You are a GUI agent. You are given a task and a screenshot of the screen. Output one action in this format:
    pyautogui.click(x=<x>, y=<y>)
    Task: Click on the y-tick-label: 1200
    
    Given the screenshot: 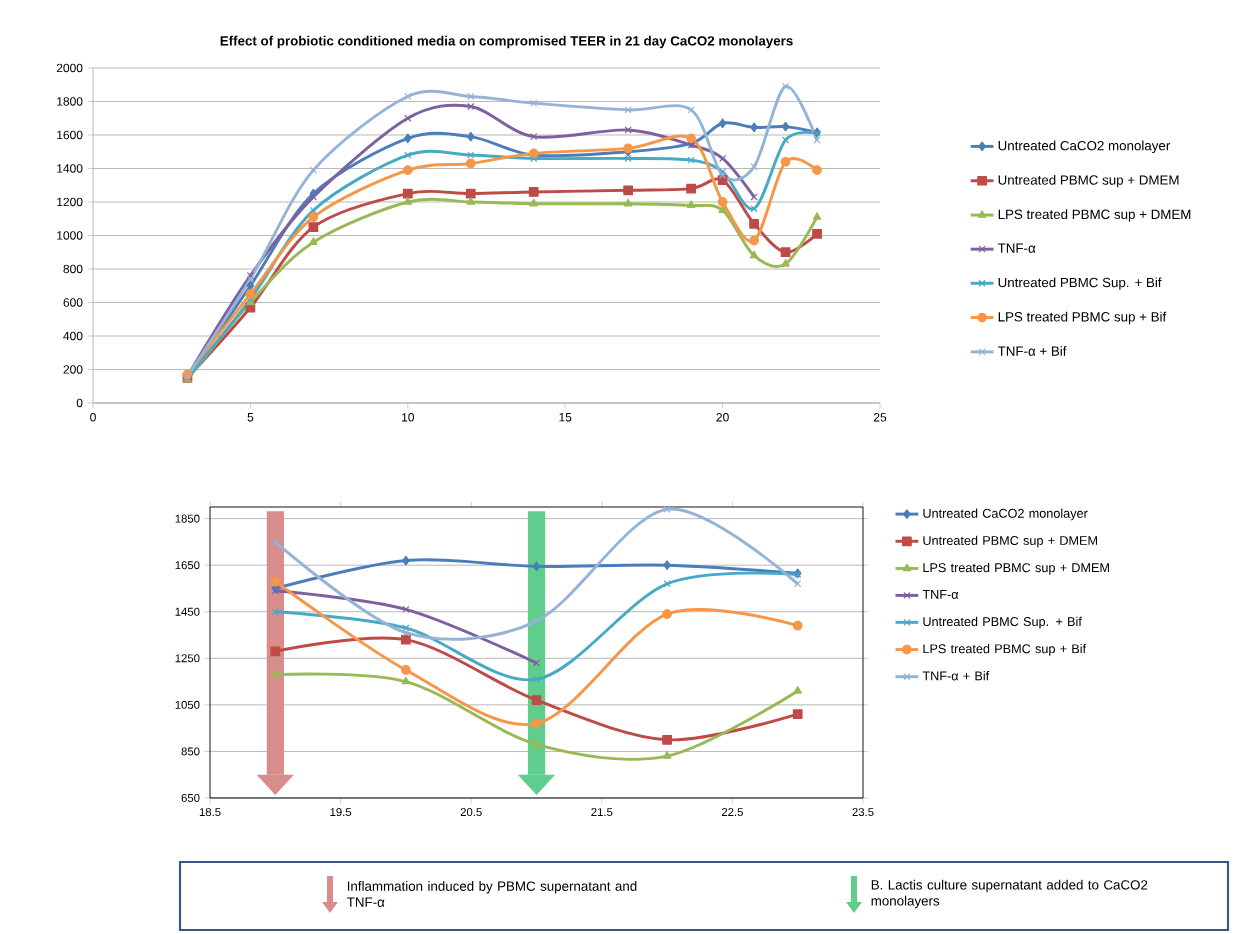 What is the action you would take?
    pyautogui.click(x=70, y=202)
    